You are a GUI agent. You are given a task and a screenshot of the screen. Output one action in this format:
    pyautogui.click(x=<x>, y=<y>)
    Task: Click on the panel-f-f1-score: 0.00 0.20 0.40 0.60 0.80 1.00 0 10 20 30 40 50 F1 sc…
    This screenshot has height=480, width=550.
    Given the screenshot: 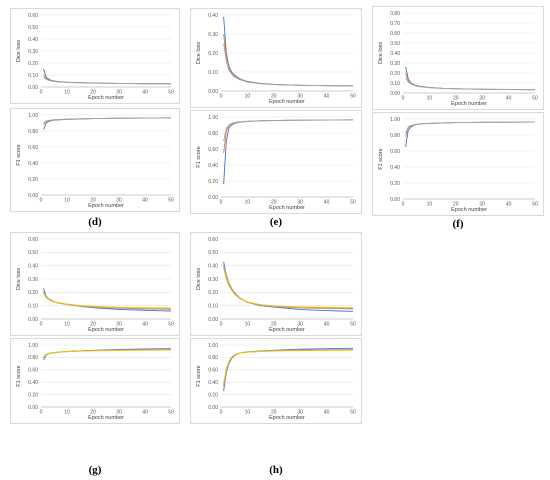 What is the action you would take?
    pyautogui.click(x=458, y=164)
    